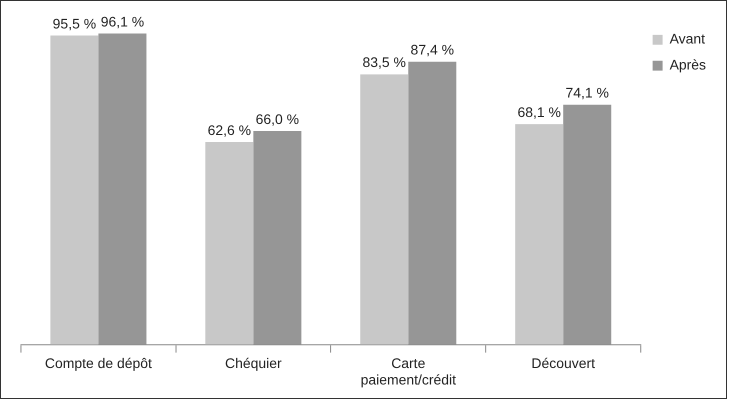  What do you see at coordinates (384, 62) in the screenshot?
I see `data-label: 83,5 %` at bounding box center [384, 62].